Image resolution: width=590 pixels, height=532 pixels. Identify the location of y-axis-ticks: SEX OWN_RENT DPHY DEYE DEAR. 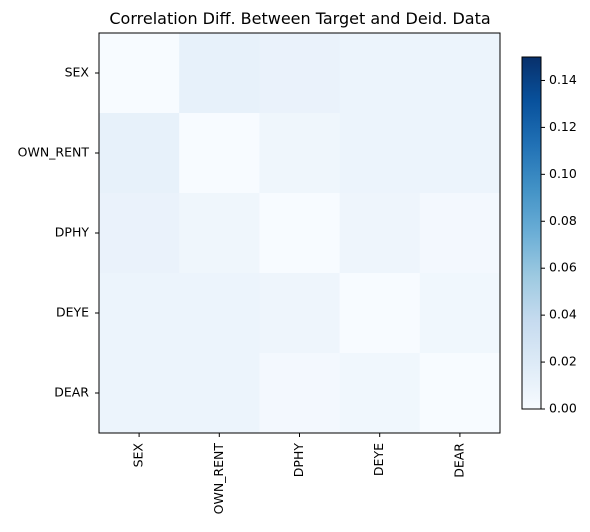
(58, 232).